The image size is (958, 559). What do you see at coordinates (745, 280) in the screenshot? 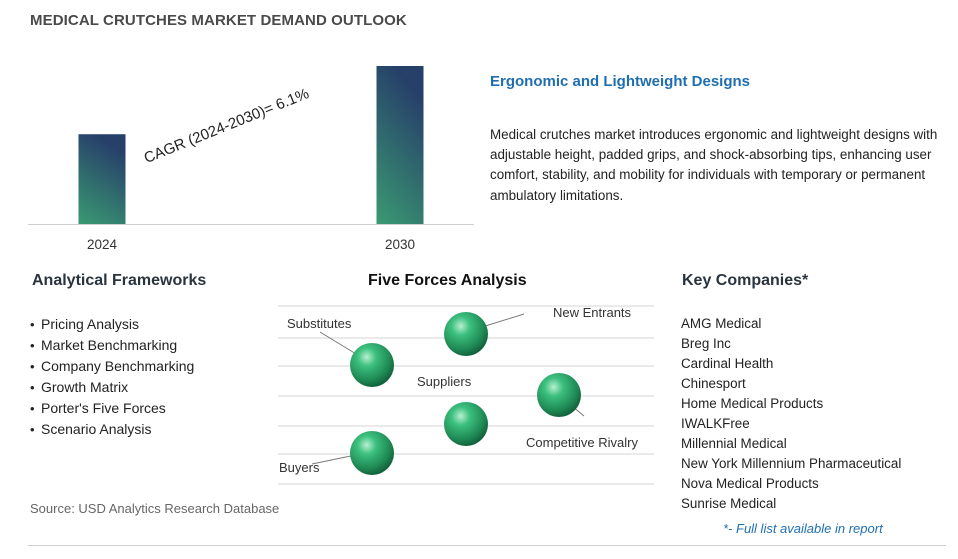
I see `companies-heading: Key Companies*` at bounding box center [745, 280].